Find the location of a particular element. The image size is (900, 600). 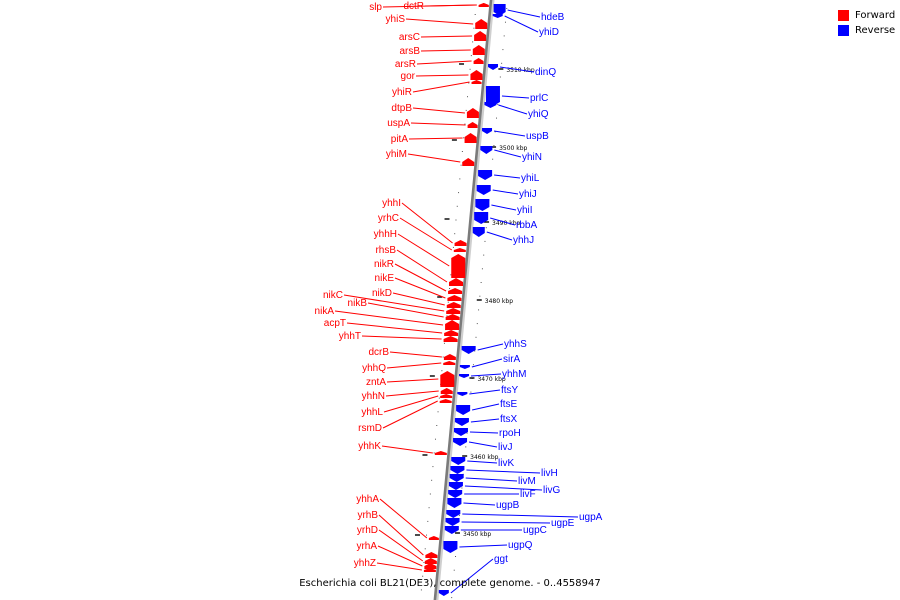

reverse-gene-label: ugpE is located at coordinates (563, 523).